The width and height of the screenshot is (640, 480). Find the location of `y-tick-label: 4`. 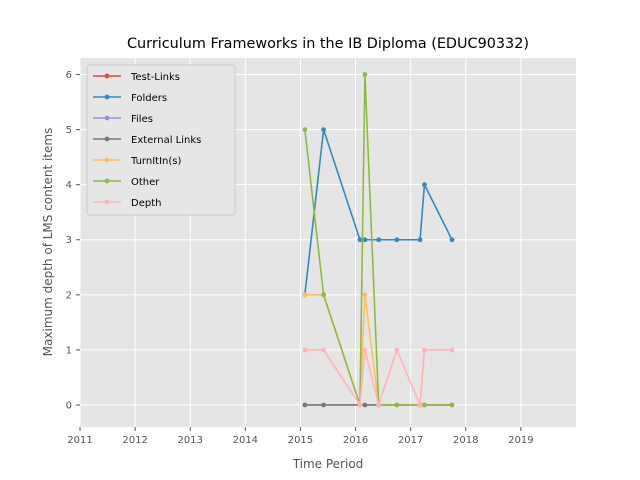

y-tick-label: 4 is located at coordinates (69, 185).